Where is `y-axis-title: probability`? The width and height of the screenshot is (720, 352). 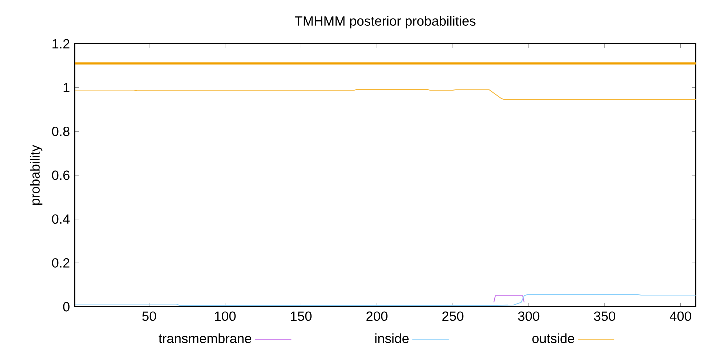 y-axis-title: probability is located at coordinates (36, 175).